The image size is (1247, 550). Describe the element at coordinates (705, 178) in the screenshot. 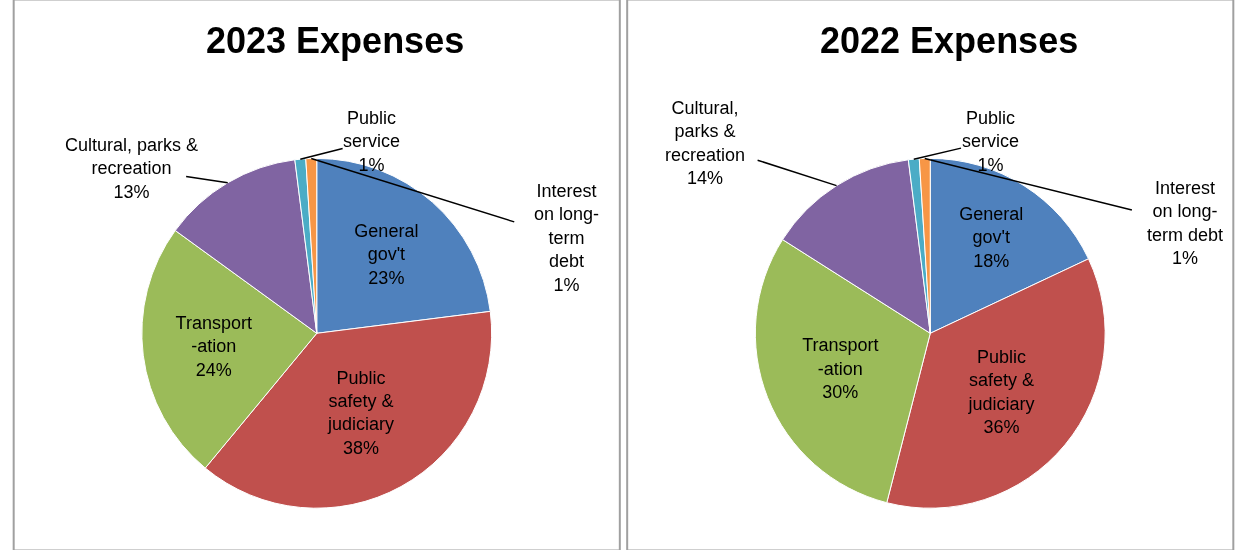

I see `data-label: 14%` at that location.